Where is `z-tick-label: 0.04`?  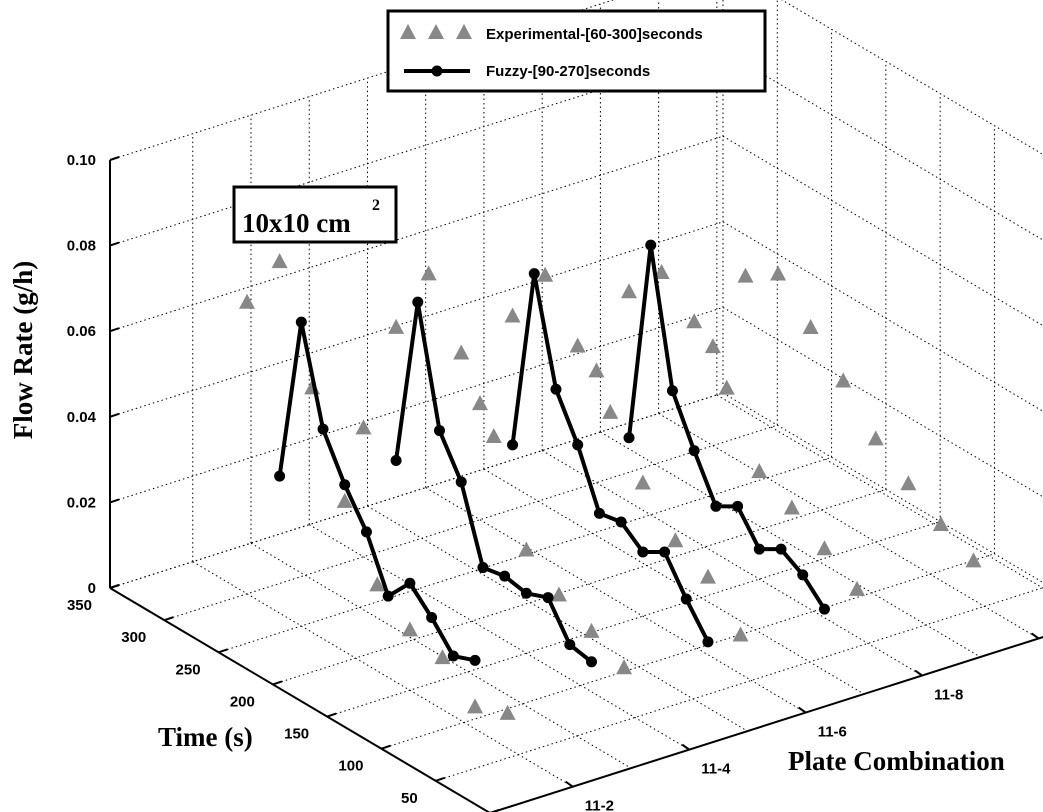 z-tick-label: 0.04 is located at coordinates (82, 417).